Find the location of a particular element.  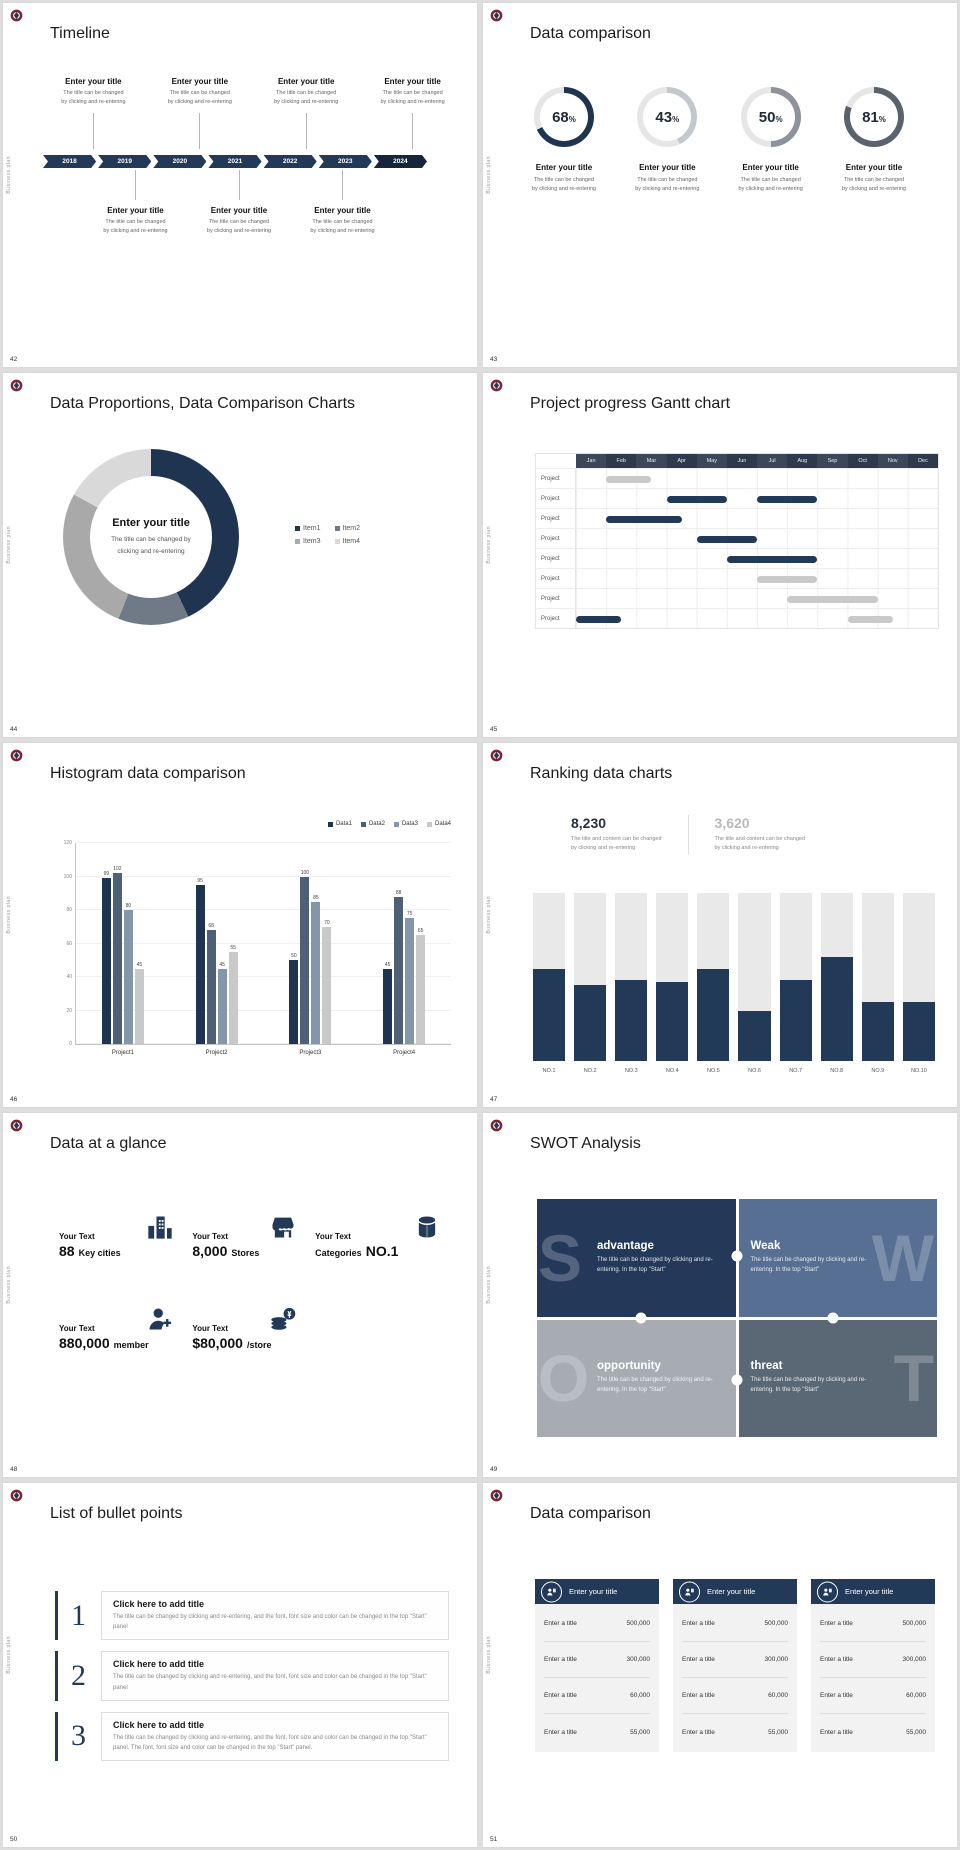

slide-title: Ranking data charts is located at coordinates (601, 773).